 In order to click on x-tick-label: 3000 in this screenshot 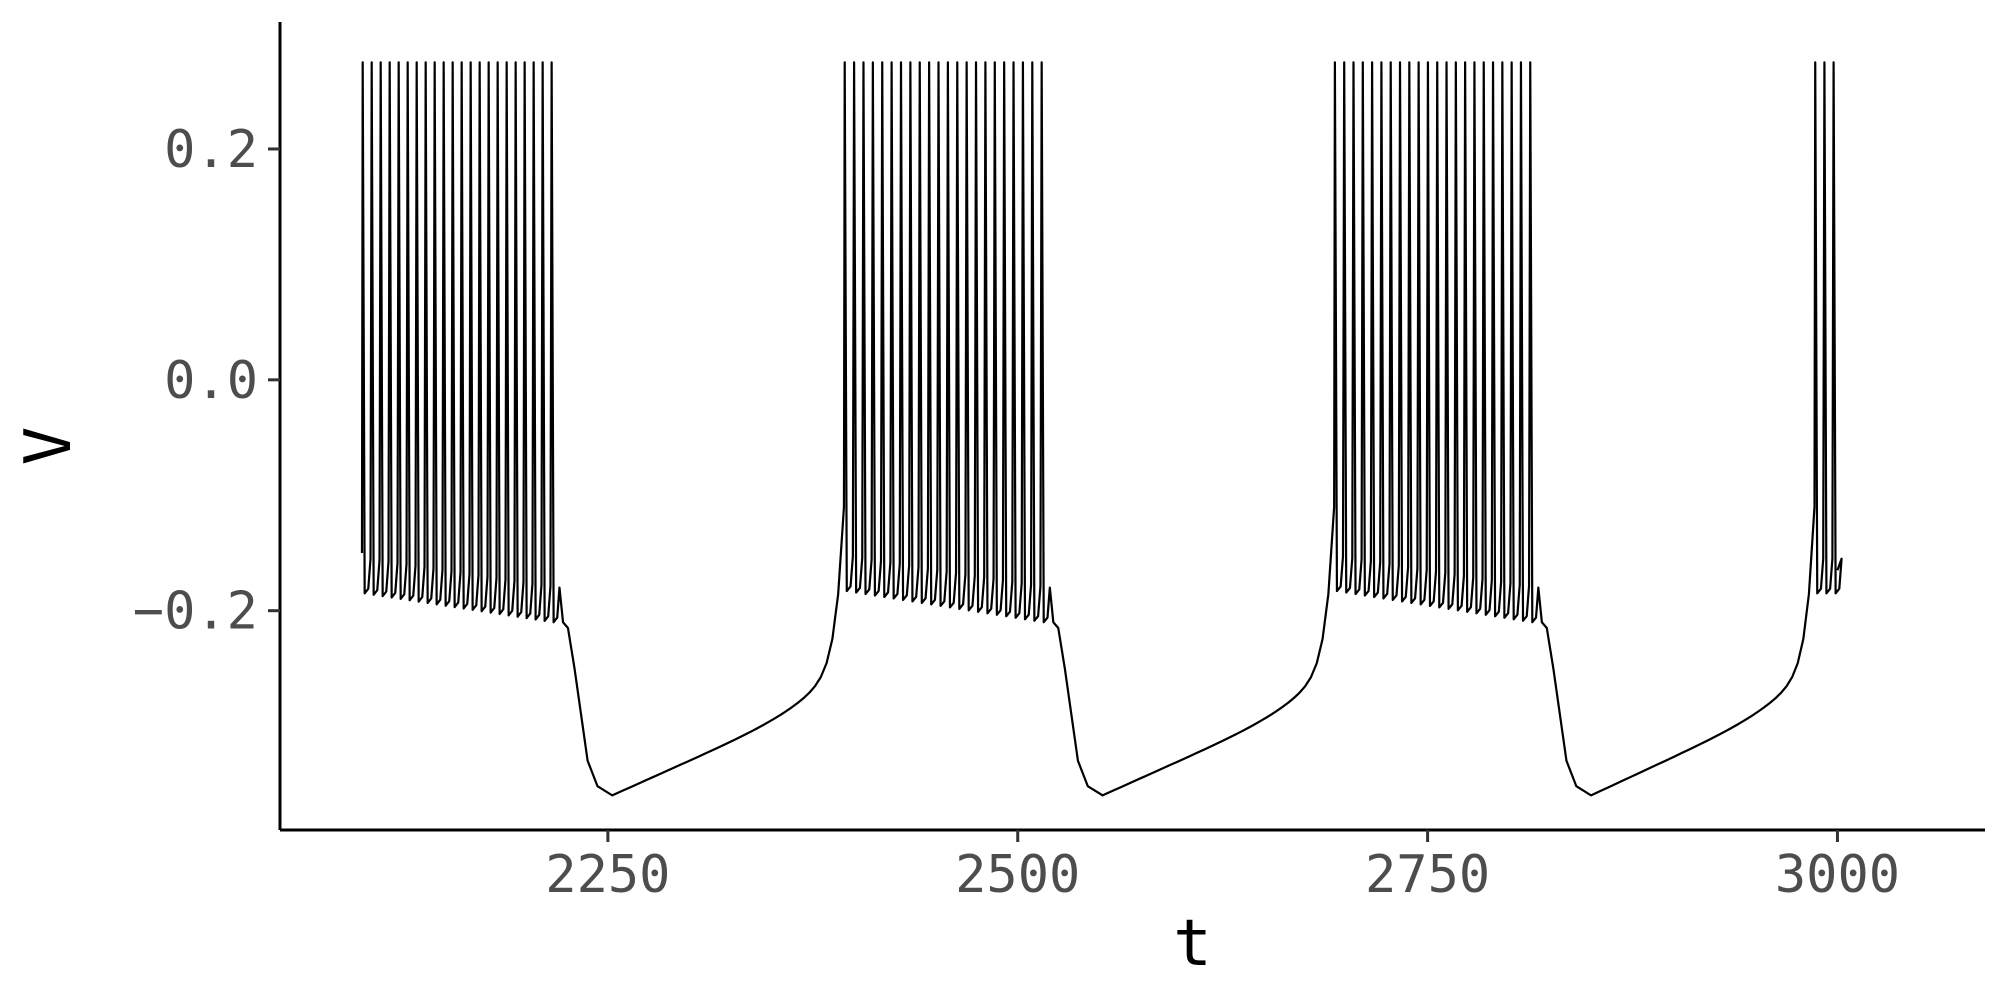, I will do `click(1837, 875)`.